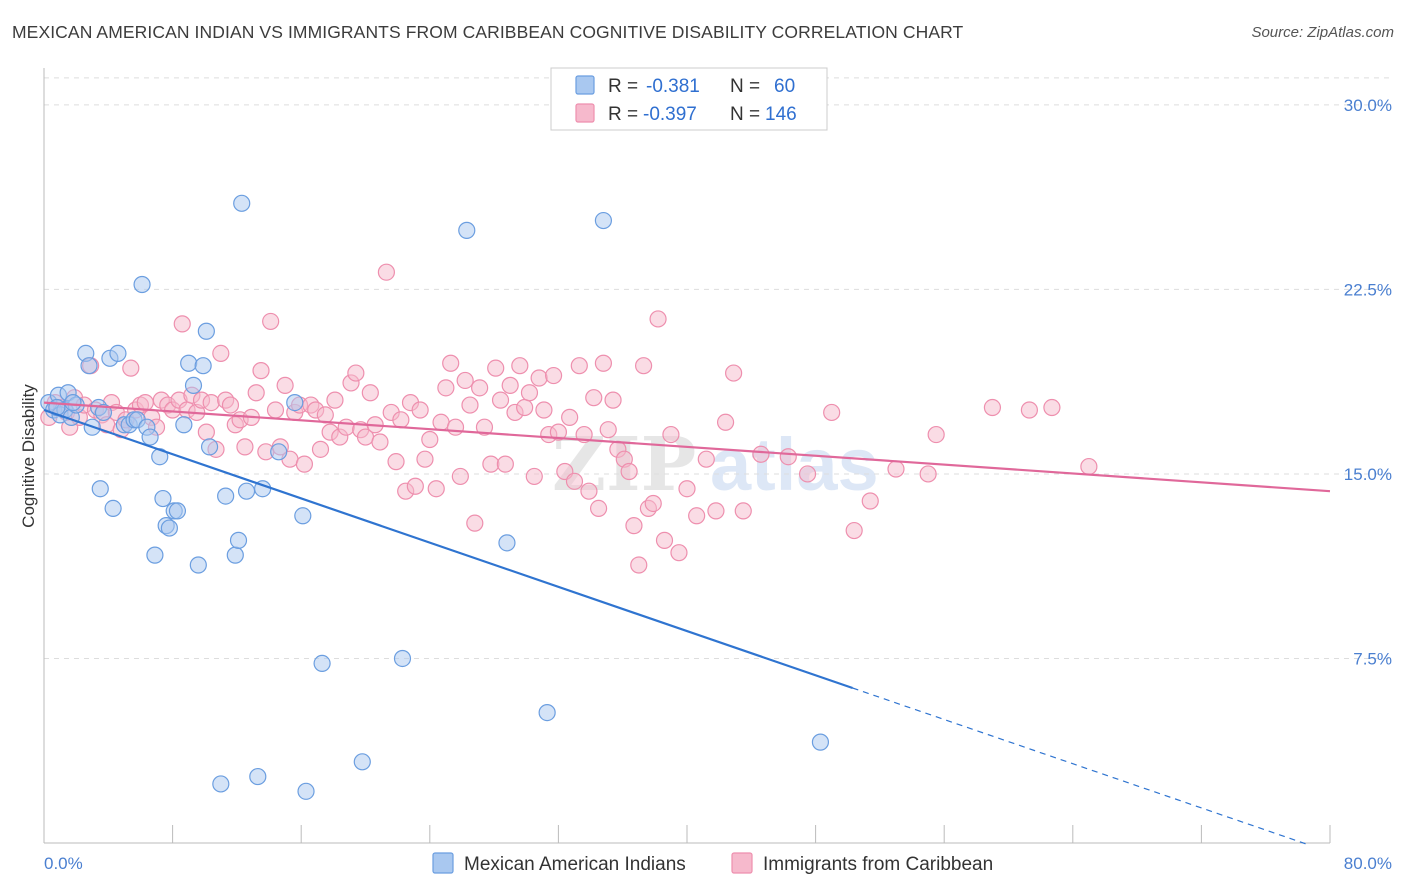  I want to click on legend-r-label-2: R =, so click(623, 114).